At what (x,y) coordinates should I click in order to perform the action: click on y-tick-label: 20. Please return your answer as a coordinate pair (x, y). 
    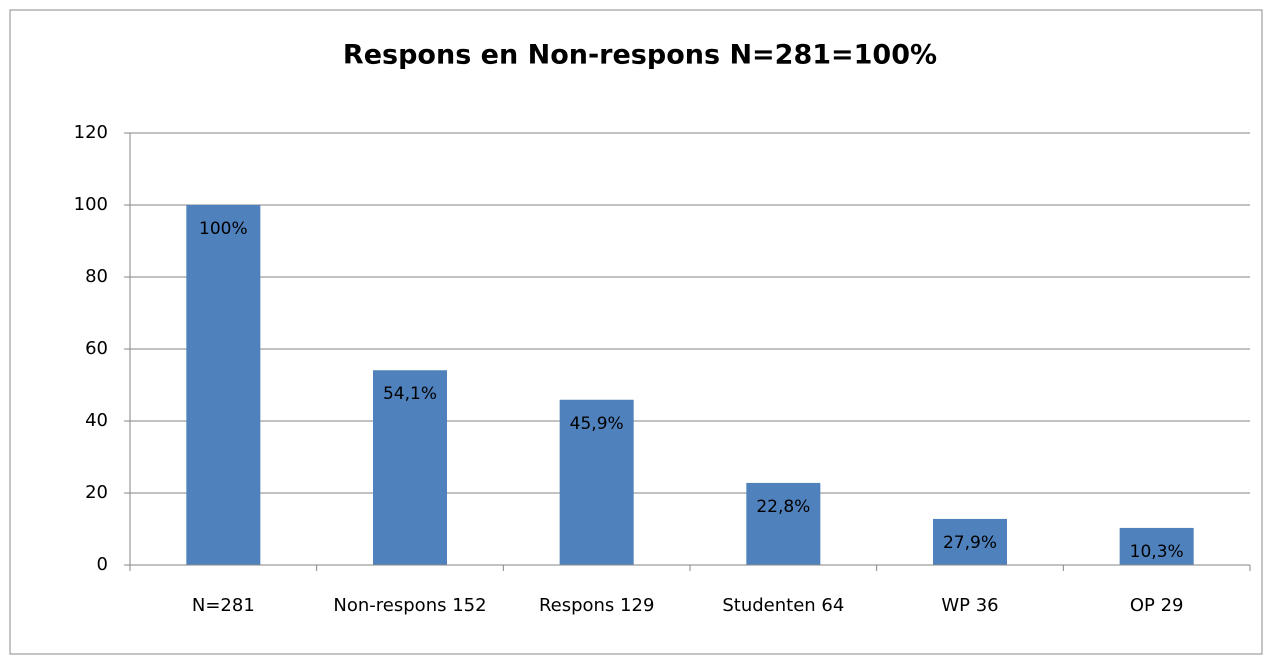
    Looking at the image, I should click on (96, 492).